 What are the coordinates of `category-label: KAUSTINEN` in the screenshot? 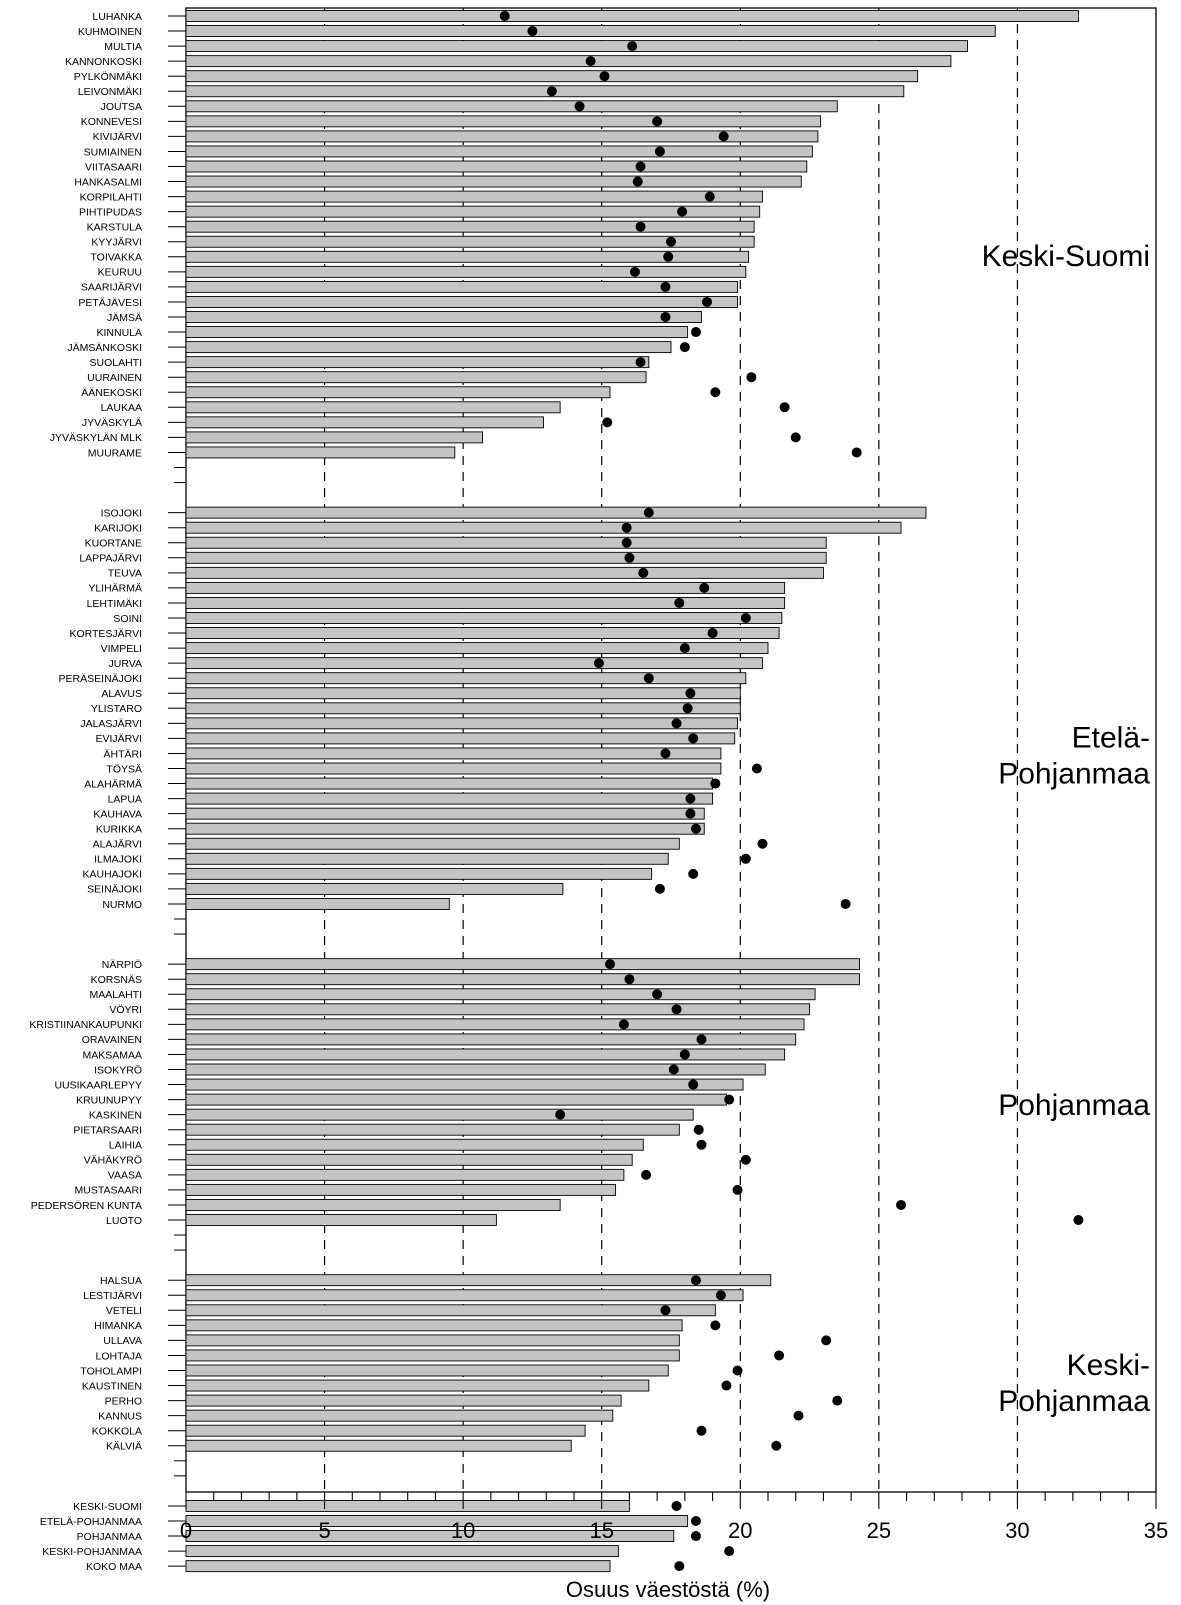 It's located at (112, 1386).